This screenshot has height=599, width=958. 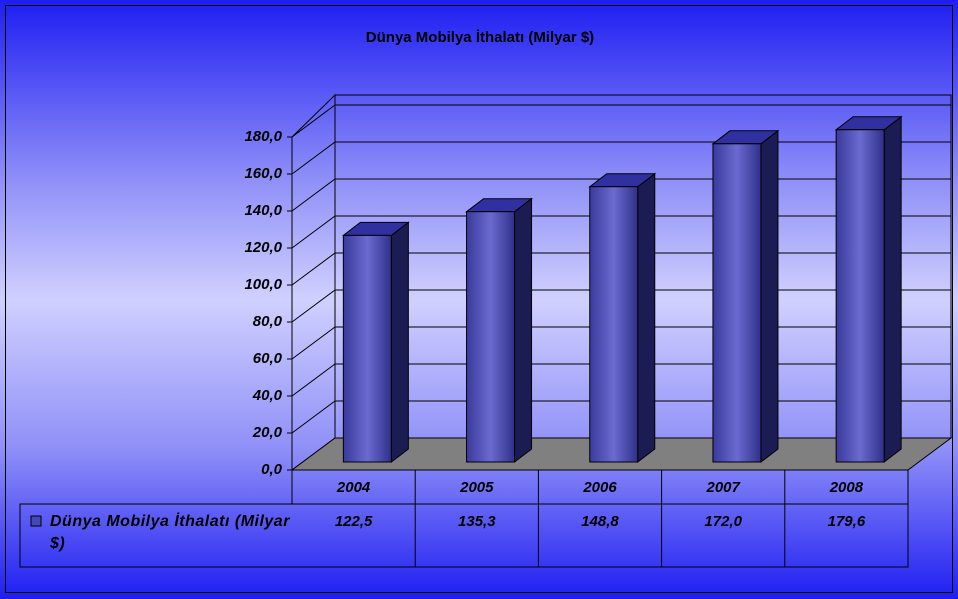 I want to click on y-tick-label: 40,0, so click(x=267, y=395).